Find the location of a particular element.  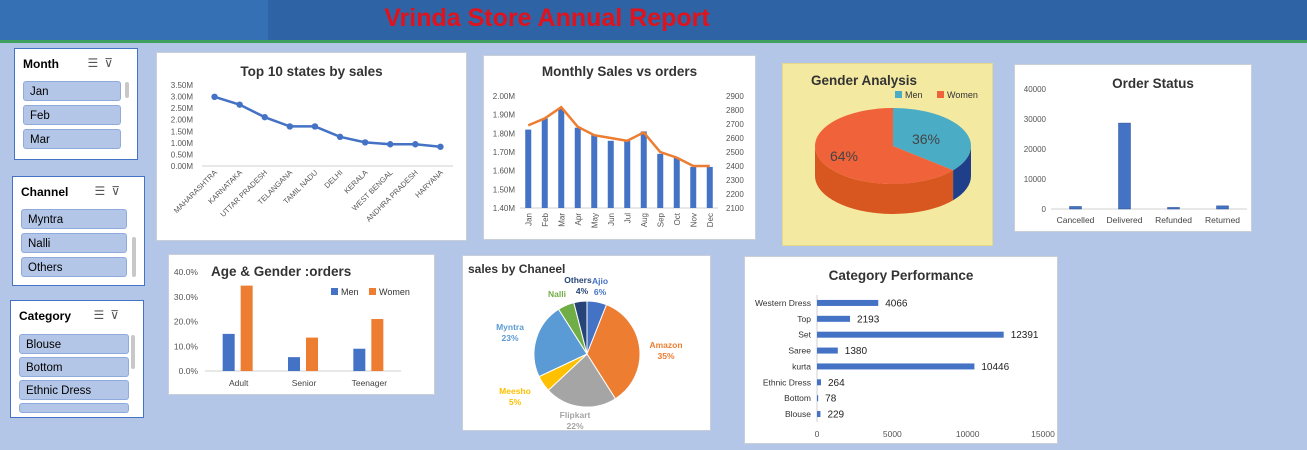

y-tick-label: 40.0% is located at coordinates (186, 272).